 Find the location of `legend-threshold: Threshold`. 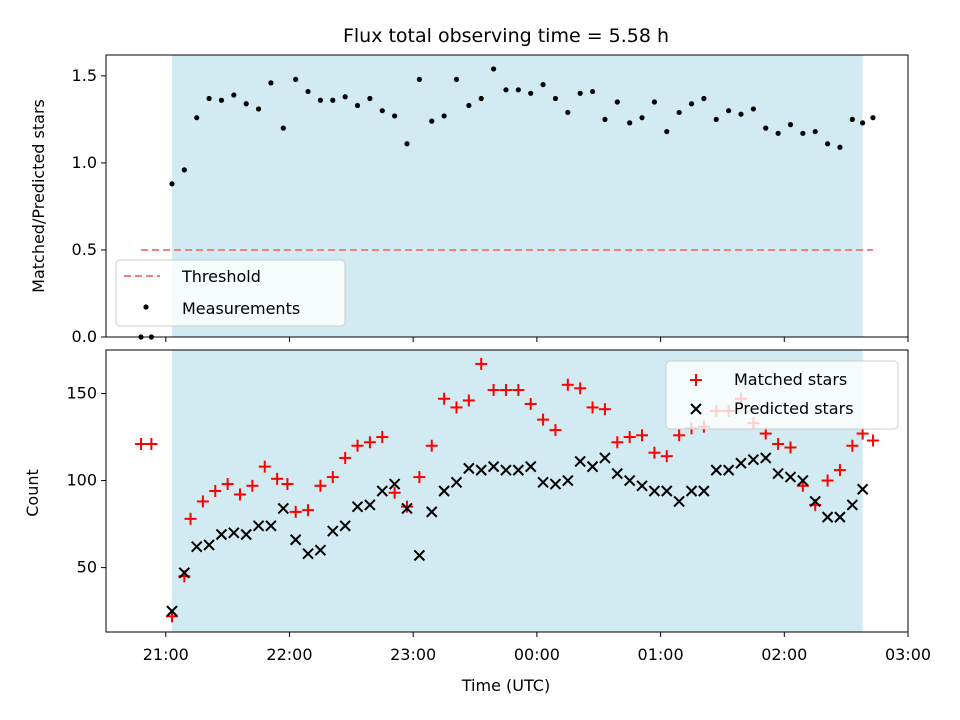

legend-threshold: Threshold is located at coordinates (221, 276).